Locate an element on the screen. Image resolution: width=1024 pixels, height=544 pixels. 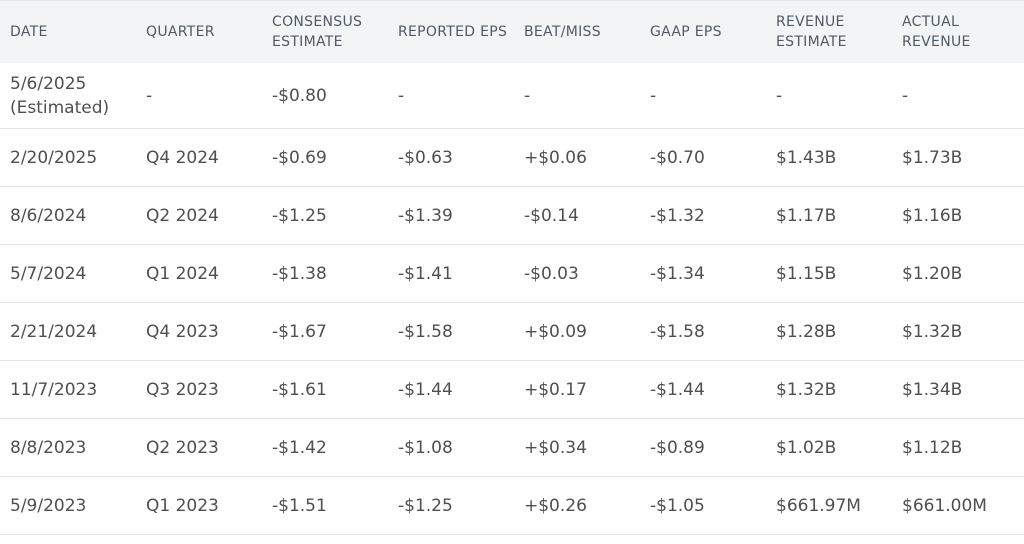
cell-revenue-estimate: - is located at coordinates (829, 96).